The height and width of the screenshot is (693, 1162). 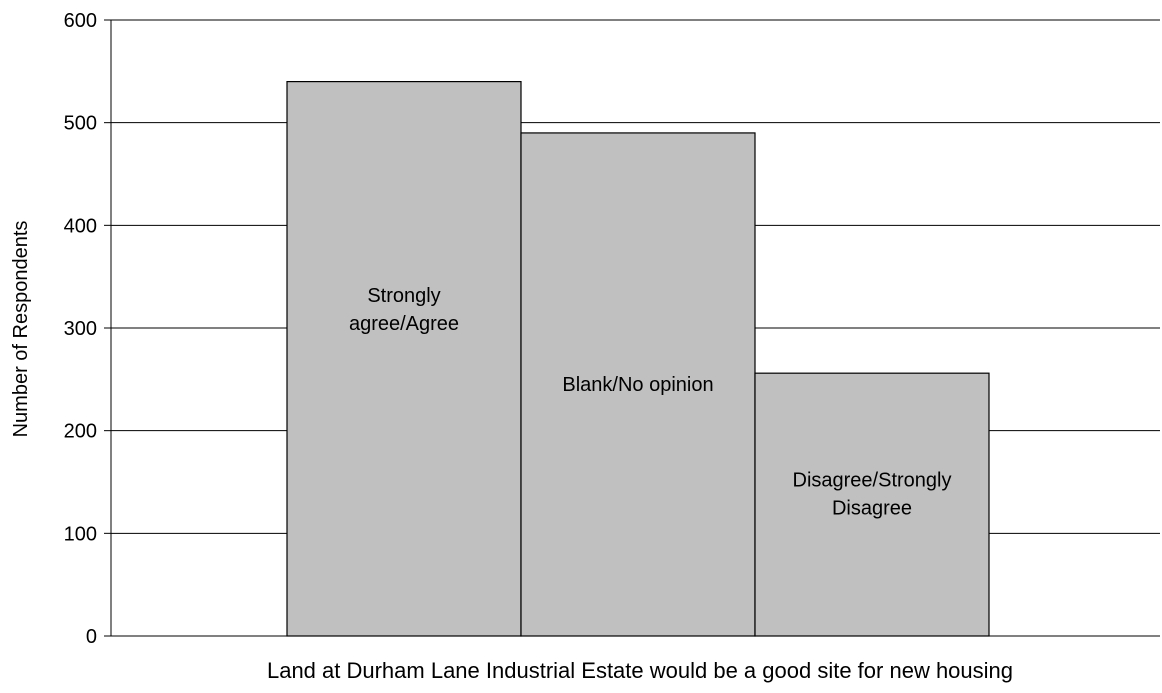 What do you see at coordinates (404, 310) in the screenshot?
I see `bar-category-label: Strongly agree/Agree` at bounding box center [404, 310].